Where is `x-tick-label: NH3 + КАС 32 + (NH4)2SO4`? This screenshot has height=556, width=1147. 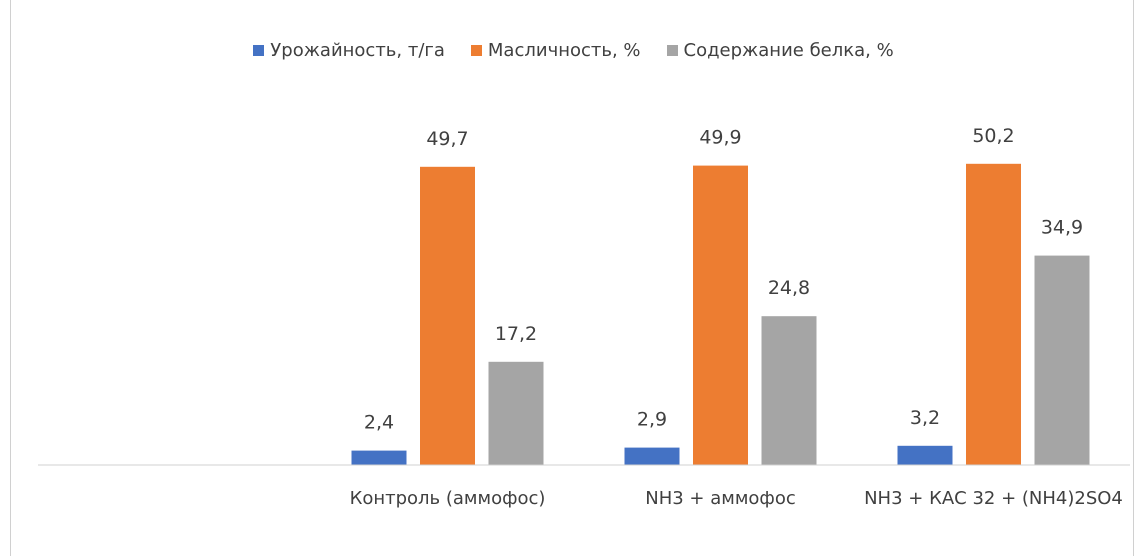 x-tick-label: NH3 + КАС 32 + (NH4)2SO4 is located at coordinates (993, 498).